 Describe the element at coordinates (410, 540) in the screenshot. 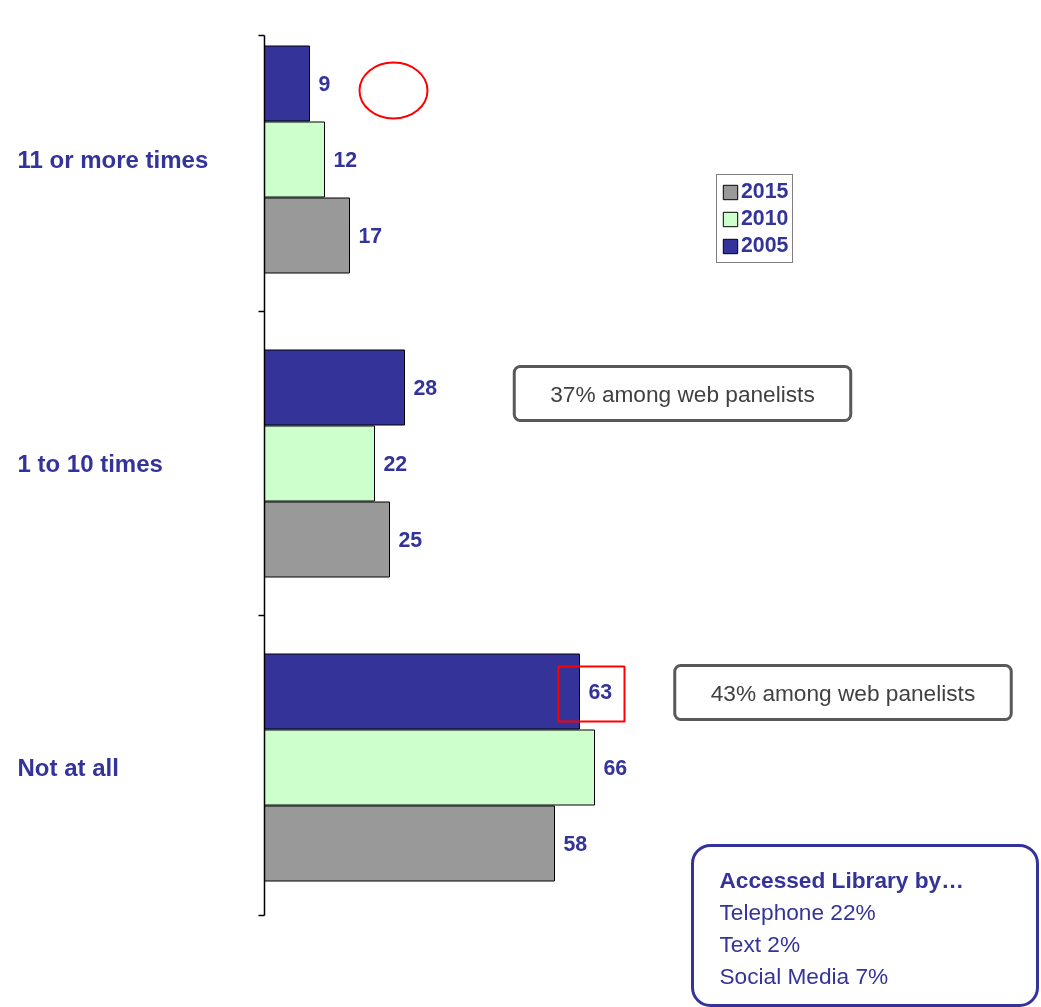

I see `data-label: 25` at that location.